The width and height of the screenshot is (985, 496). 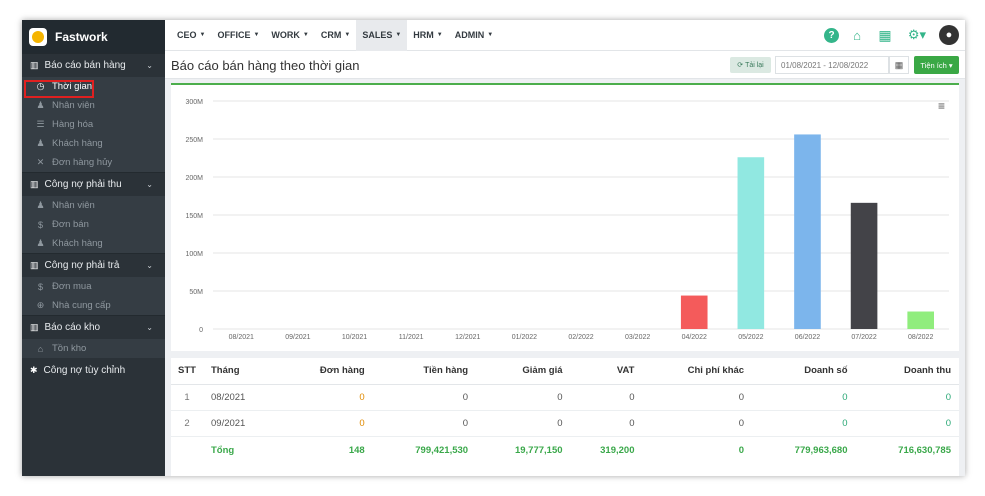 I want to click on x-tick-label: 01/2022, so click(x=524, y=337).